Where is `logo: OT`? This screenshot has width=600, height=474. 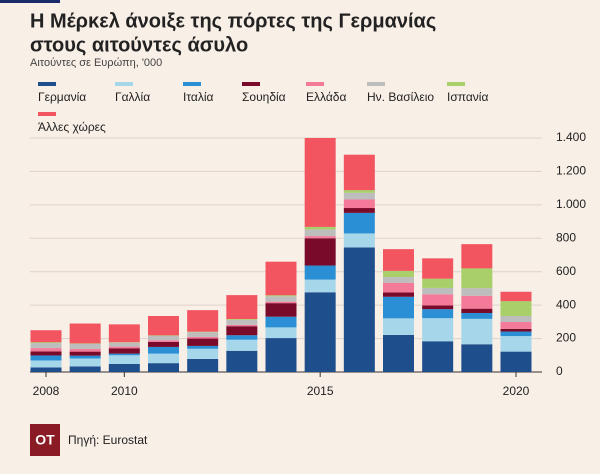
logo: OT is located at coordinates (45, 440).